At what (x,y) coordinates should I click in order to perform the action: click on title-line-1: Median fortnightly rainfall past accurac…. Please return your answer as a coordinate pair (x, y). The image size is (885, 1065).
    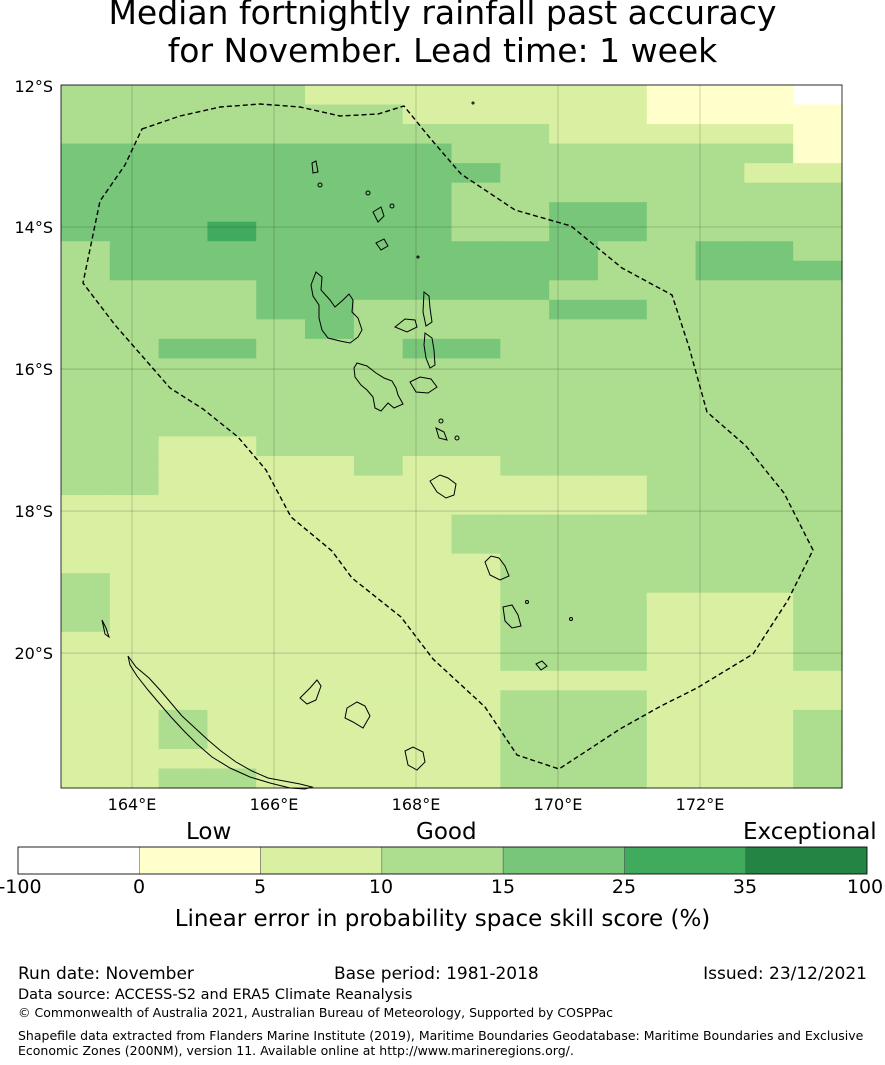
    Looking at the image, I should click on (442, 16).